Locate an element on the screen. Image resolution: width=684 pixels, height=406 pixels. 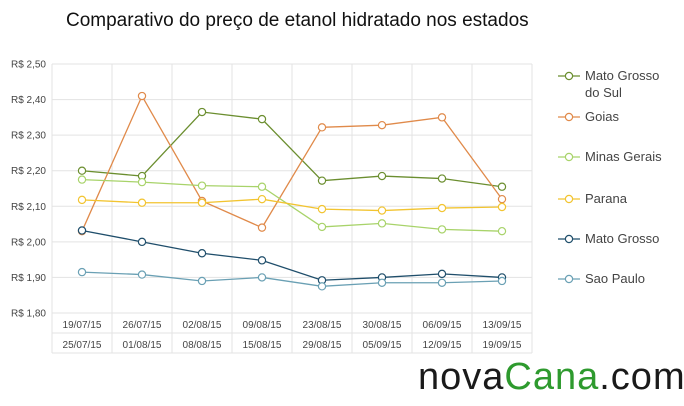
x-tick-label-start: 23/08/15 is located at coordinates (322, 325).